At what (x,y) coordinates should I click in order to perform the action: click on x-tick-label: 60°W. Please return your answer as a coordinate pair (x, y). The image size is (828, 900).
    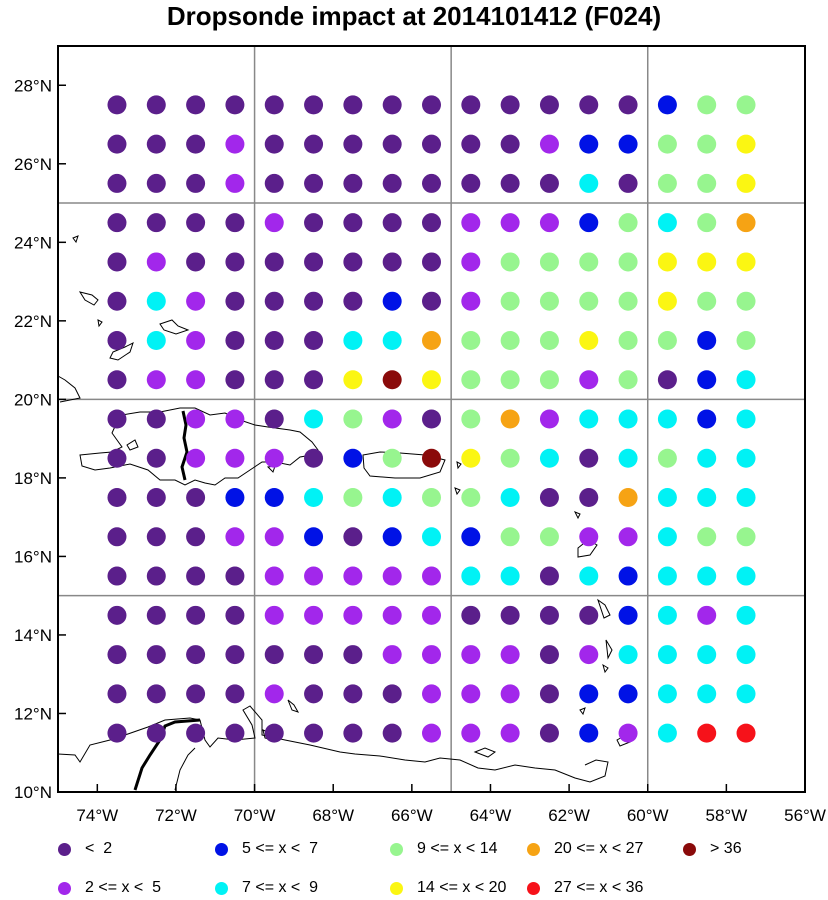
    Looking at the image, I should click on (648, 815).